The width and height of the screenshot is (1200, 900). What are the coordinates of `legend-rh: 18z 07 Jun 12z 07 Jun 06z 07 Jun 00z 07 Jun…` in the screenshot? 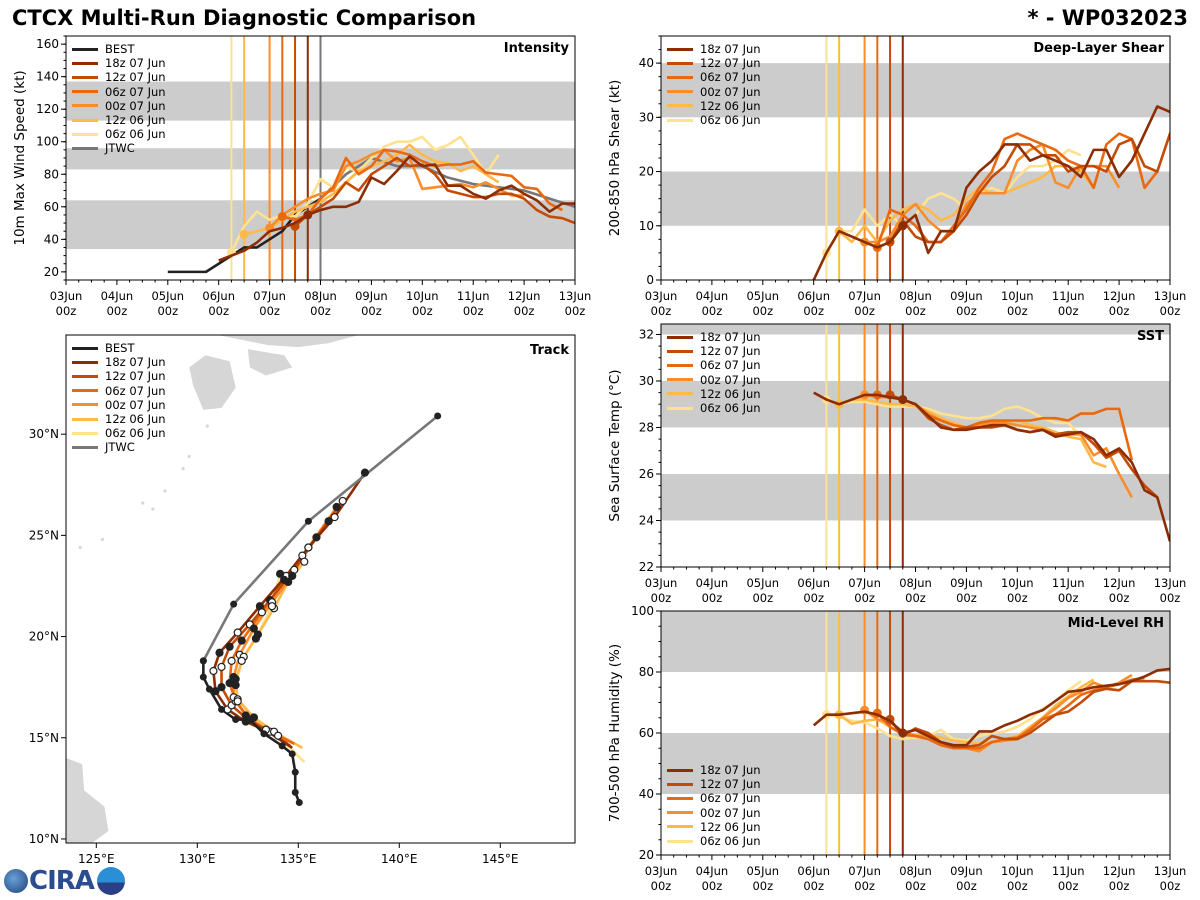 It's located at (714, 805).